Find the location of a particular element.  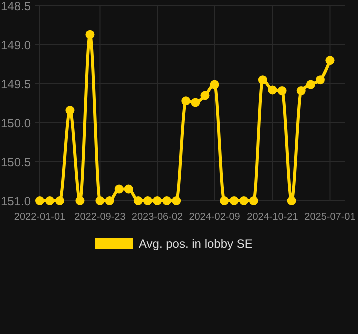

legend-label: Avg. pos. in lobby SE is located at coordinates (196, 244).